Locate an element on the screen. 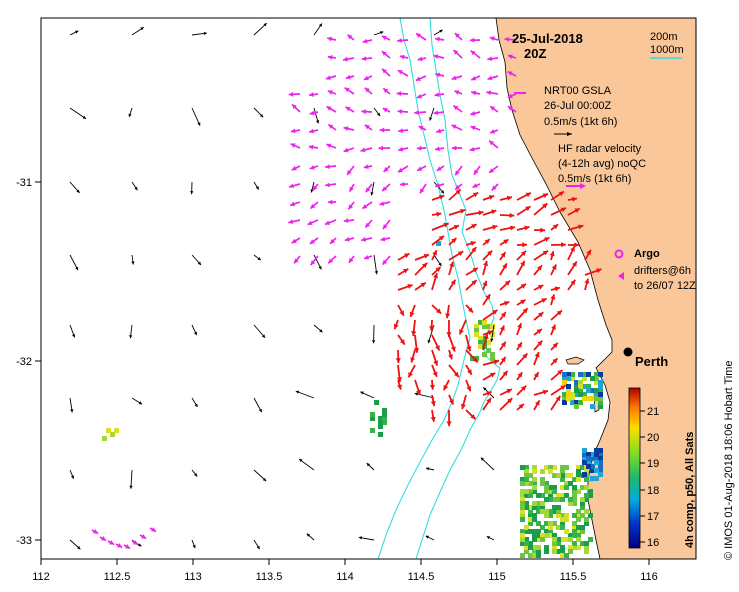 The width and height of the screenshot is (739, 592). radar-legend-arrow is located at coordinates (576, 186).